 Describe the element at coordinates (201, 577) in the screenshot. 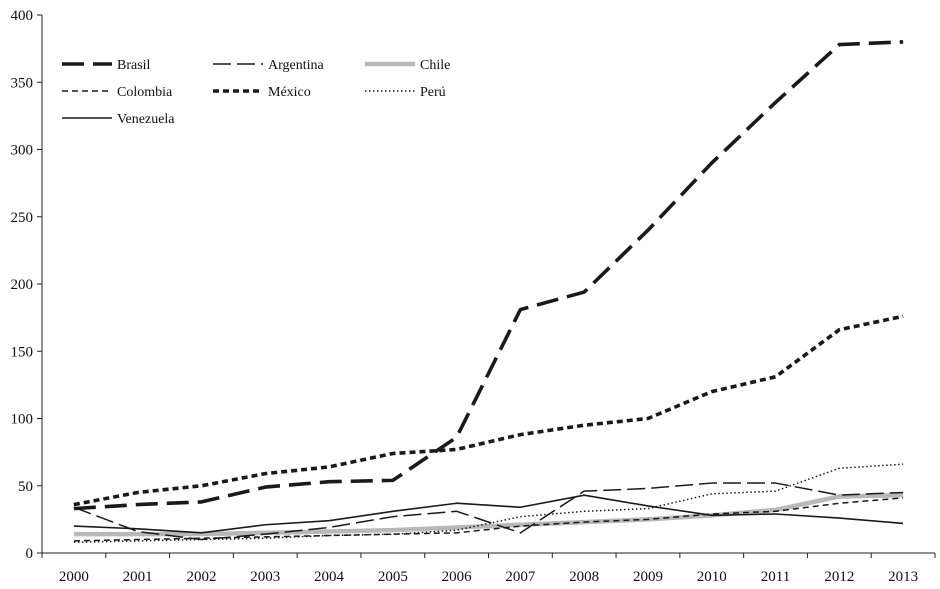

I see `x-tick-label: 2002` at that location.